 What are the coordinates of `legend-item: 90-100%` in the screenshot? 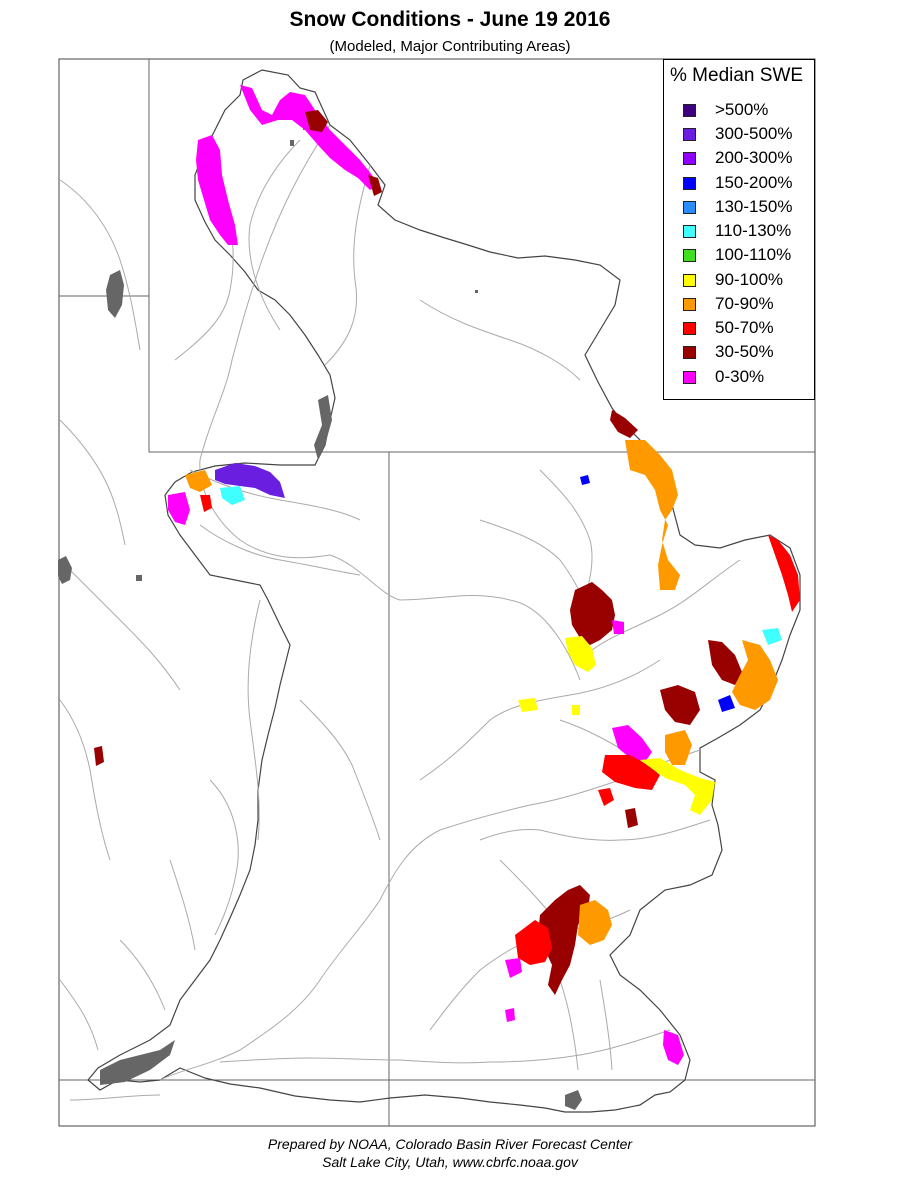 It's located at (733, 280).